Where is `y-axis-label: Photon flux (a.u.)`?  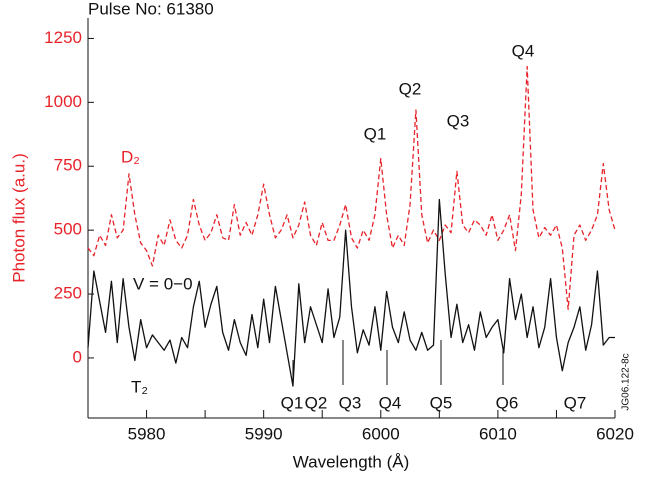
y-axis-label: Photon flux (a.u.) is located at coordinates (18, 217).